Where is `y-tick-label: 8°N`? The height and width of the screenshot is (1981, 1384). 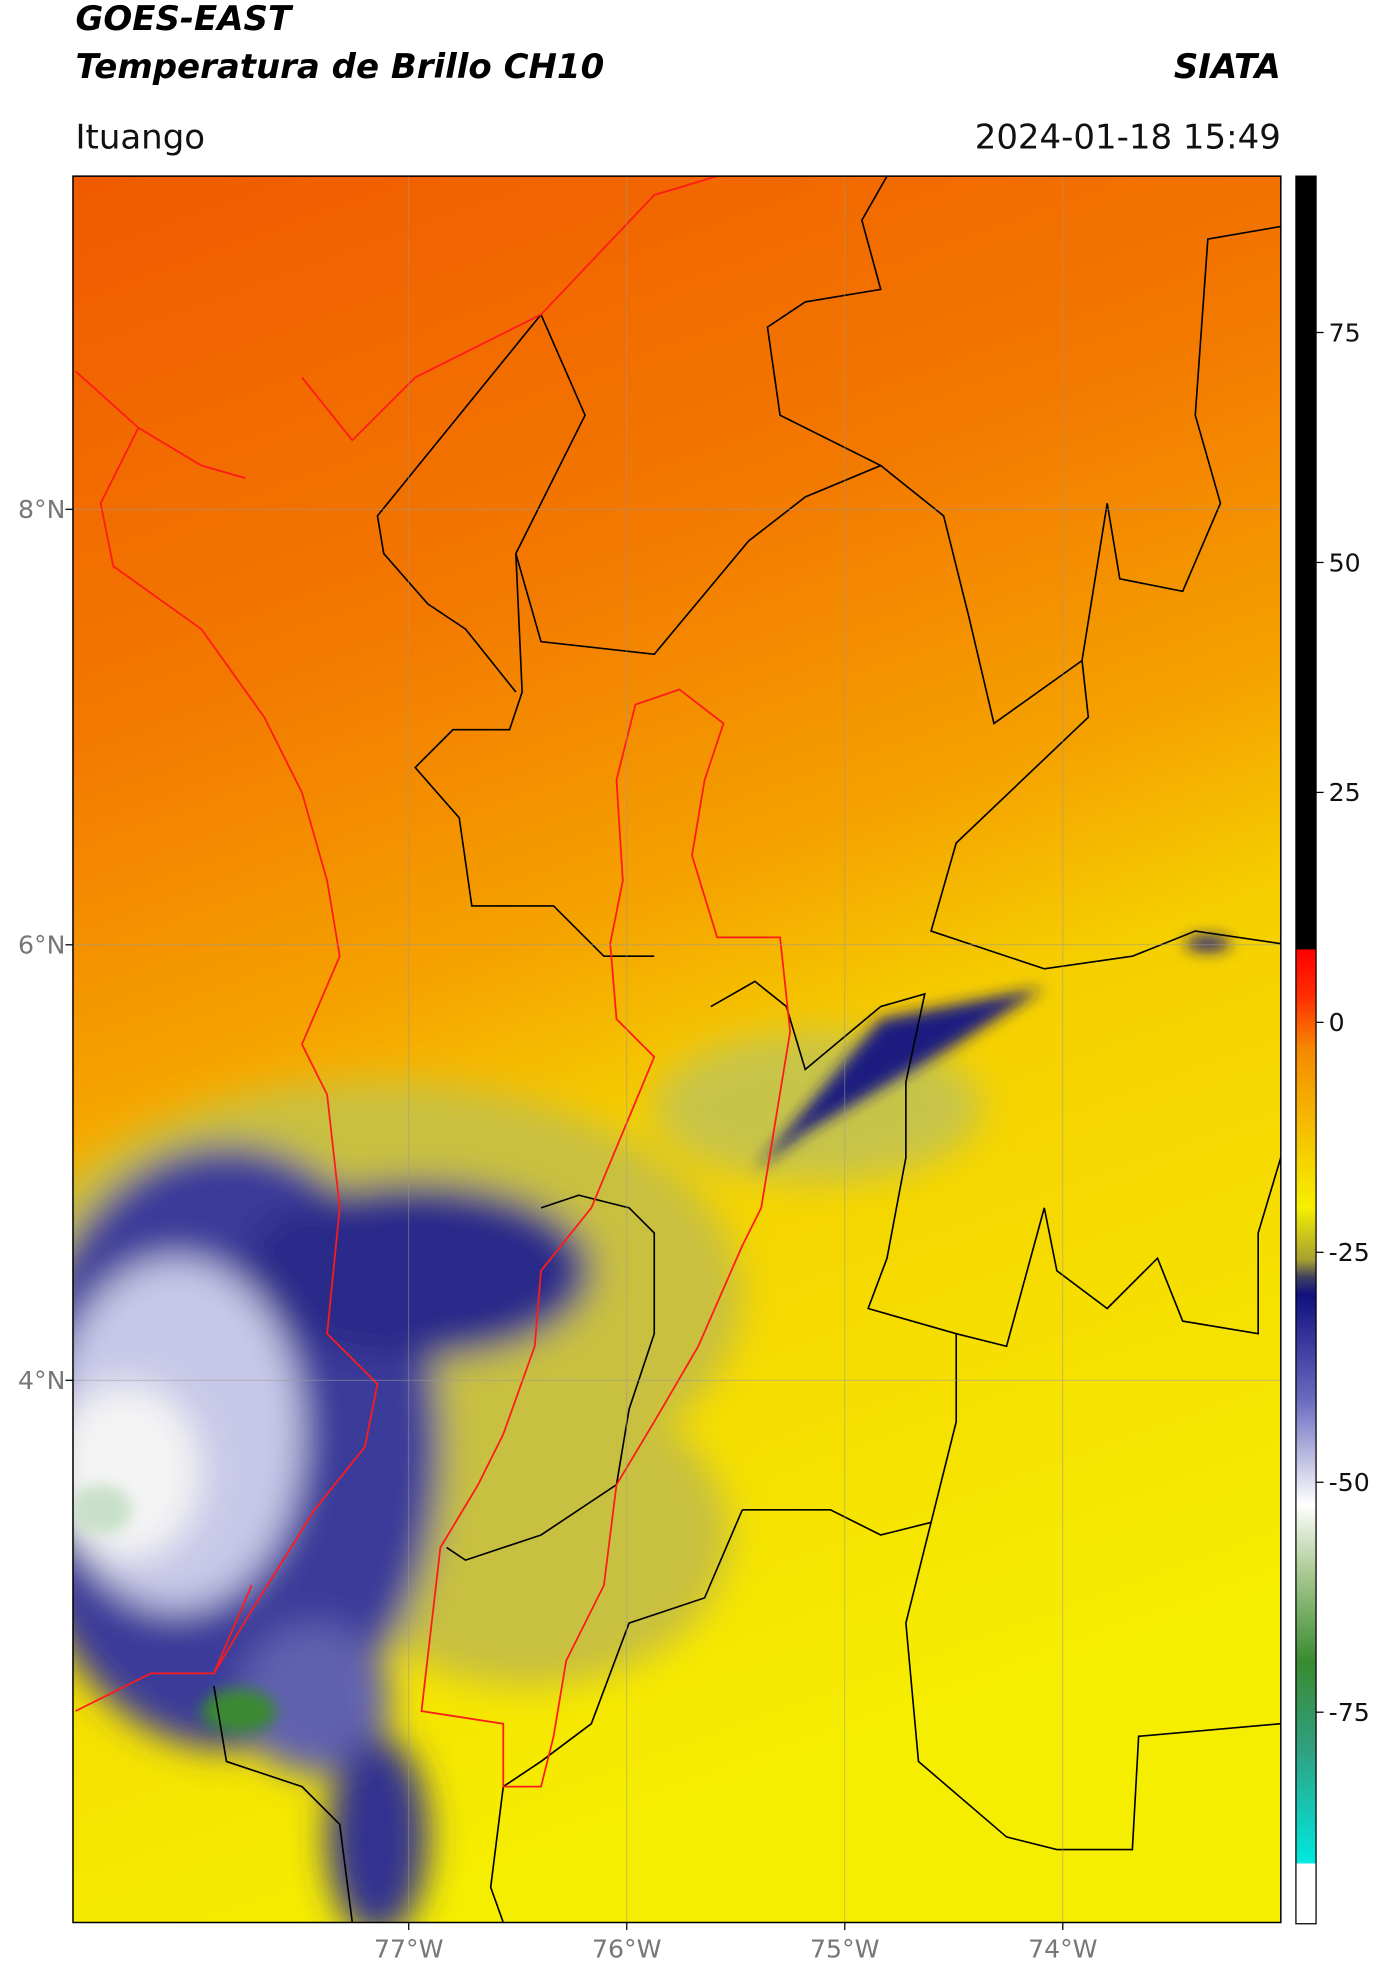
y-tick-label: 8°N is located at coordinates (41, 509).